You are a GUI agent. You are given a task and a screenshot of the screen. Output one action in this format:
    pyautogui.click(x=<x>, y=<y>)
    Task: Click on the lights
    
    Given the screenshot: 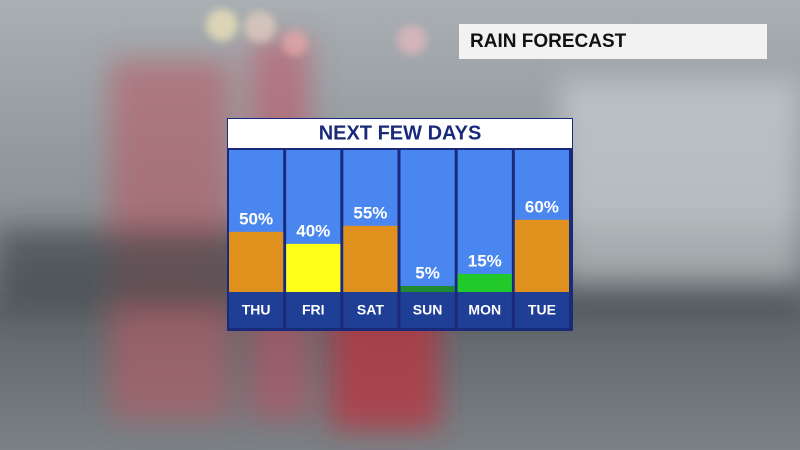 What is the action you would take?
    pyautogui.click(x=316, y=32)
    